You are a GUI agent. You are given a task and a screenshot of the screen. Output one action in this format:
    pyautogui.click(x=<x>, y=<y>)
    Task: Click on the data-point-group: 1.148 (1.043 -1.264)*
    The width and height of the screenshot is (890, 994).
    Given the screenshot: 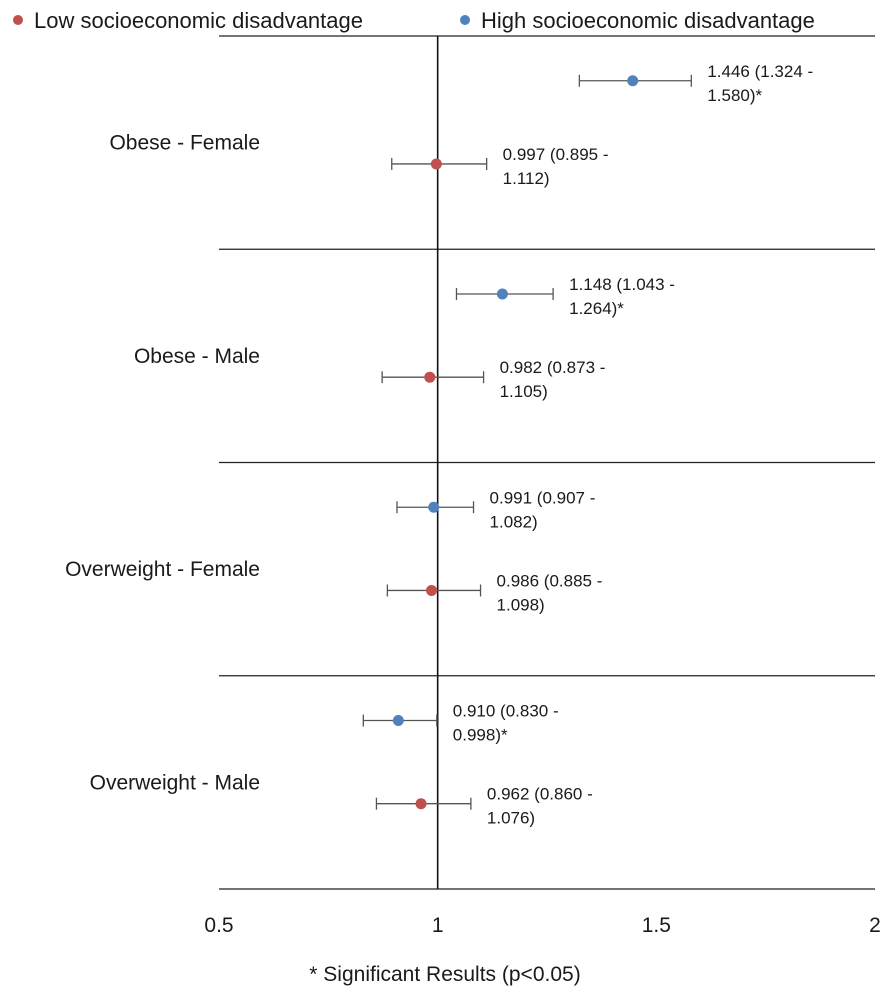 What is the action you would take?
    pyautogui.click(x=565, y=296)
    